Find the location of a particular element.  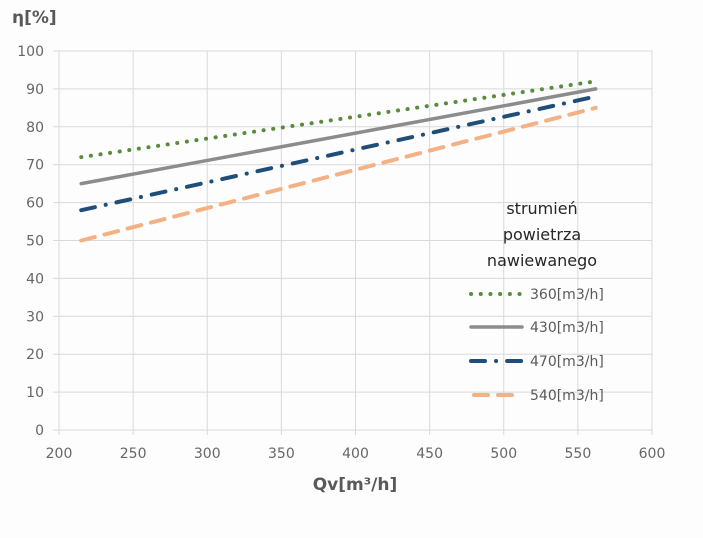

legend-title-line-3: nawiewanego is located at coordinates (542, 260).